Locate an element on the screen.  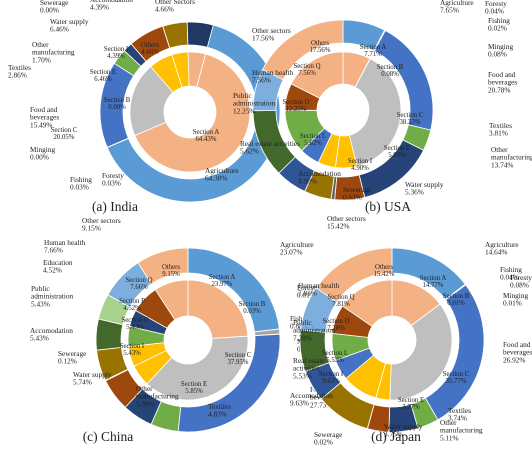
outer-label-public-administration: Public administration 7.28% is located at coordinates (314, 330).